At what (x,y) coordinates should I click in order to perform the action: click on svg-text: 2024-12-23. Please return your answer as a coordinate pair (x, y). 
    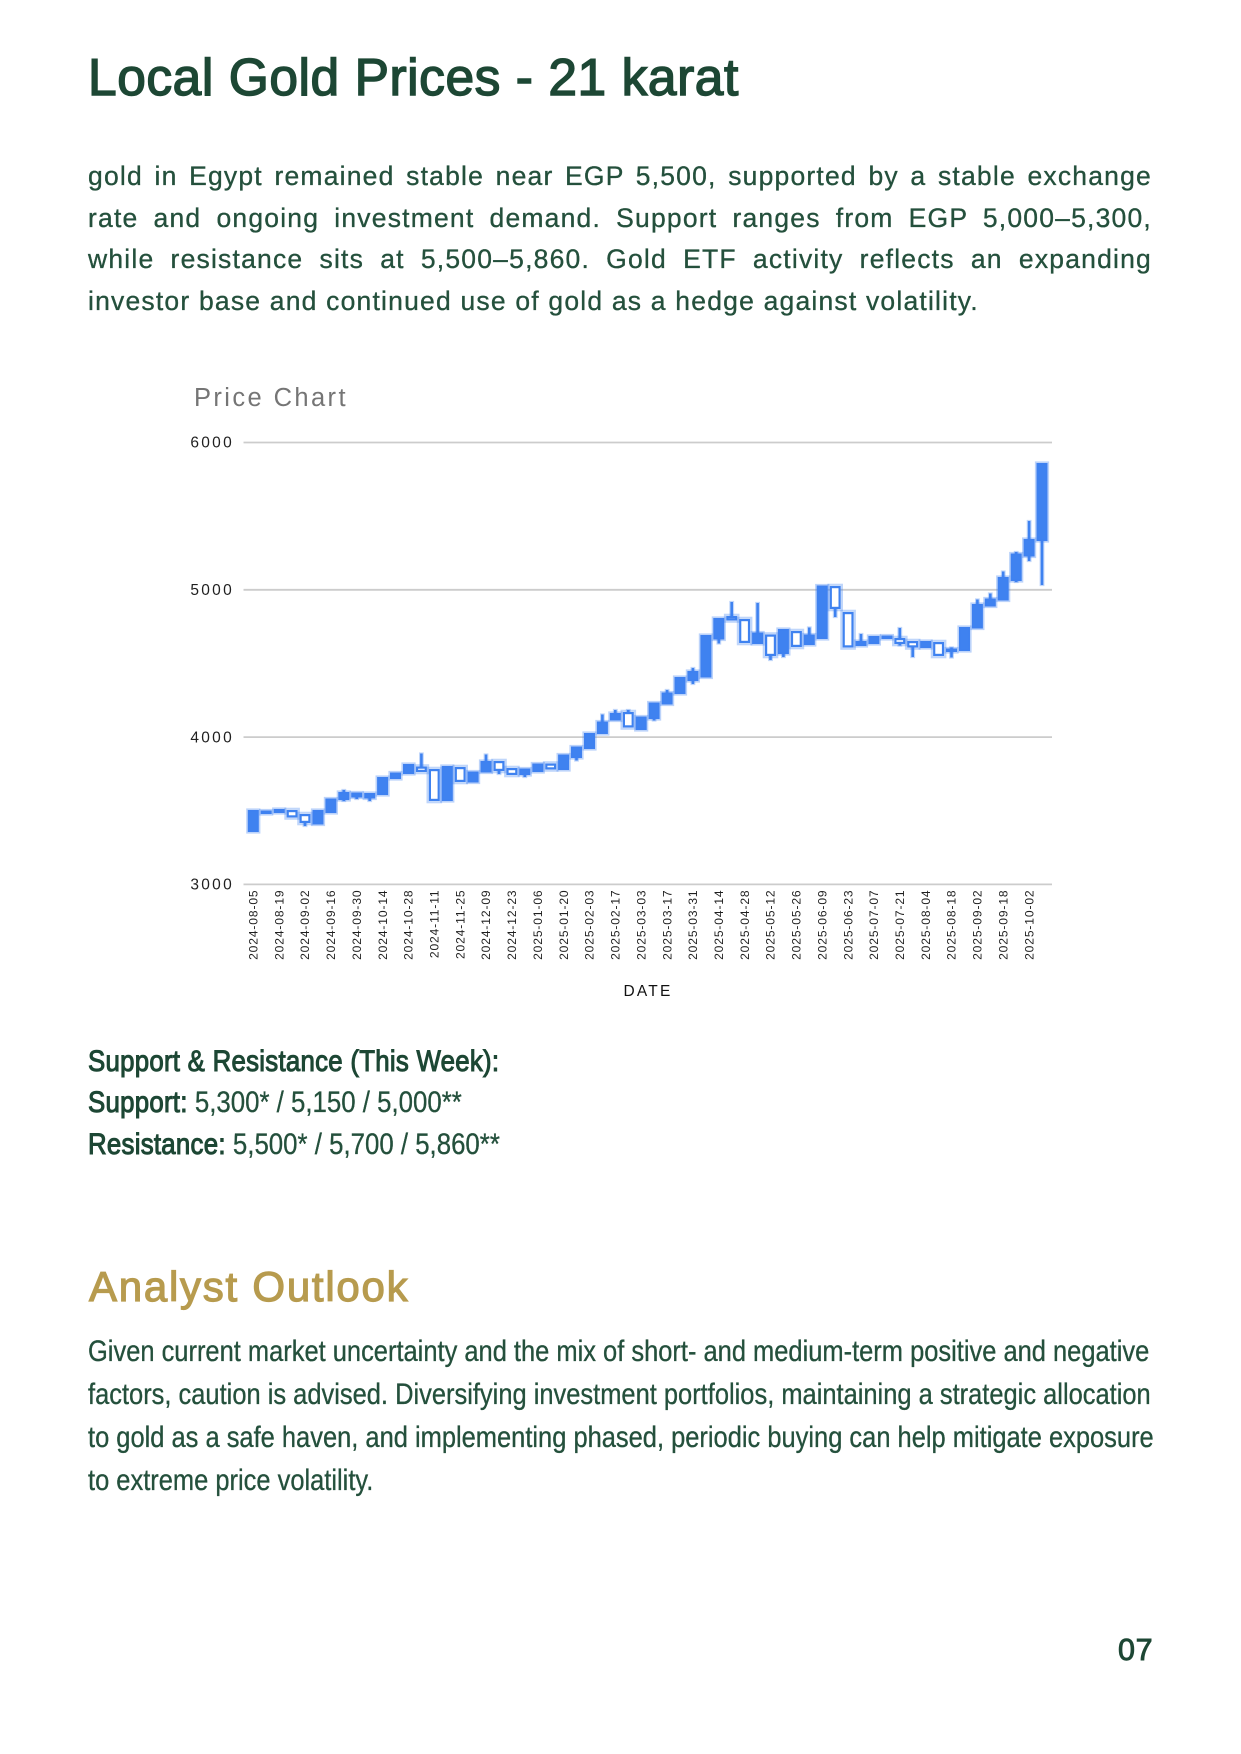
    Looking at the image, I should click on (512, 925).